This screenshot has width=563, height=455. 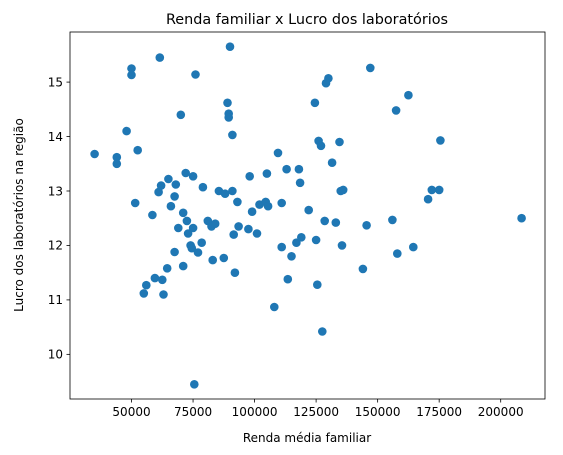 I want to click on y-tick-label: 11, so click(x=55, y=300).